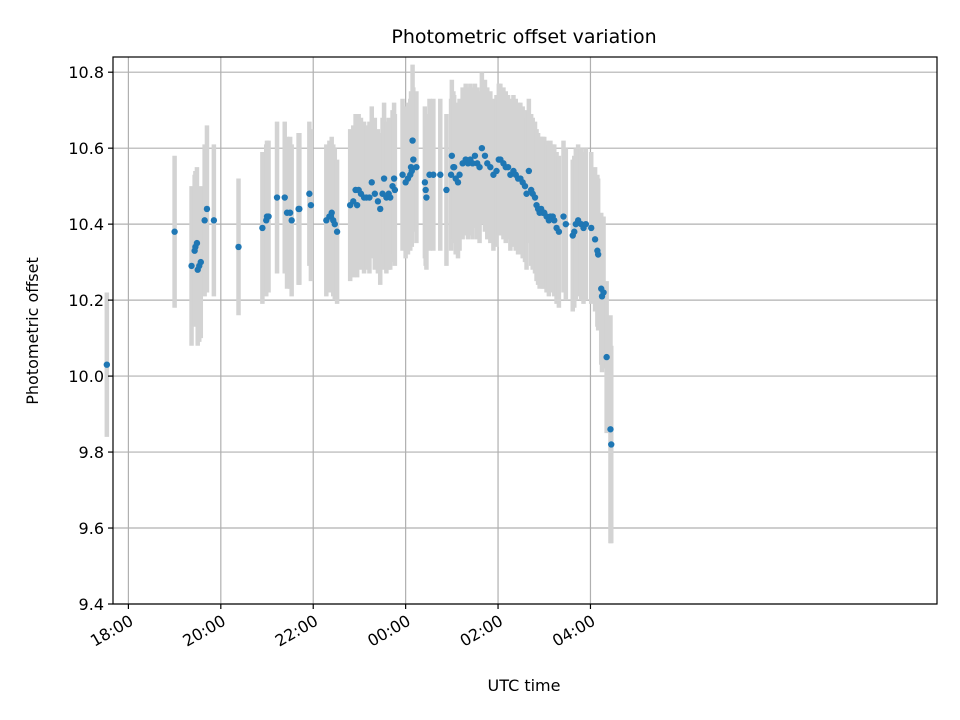  What do you see at coordinates (86, 376) in the screenshot?
I see `y-tick-label: 10.0` at bounding box center [86, 376].